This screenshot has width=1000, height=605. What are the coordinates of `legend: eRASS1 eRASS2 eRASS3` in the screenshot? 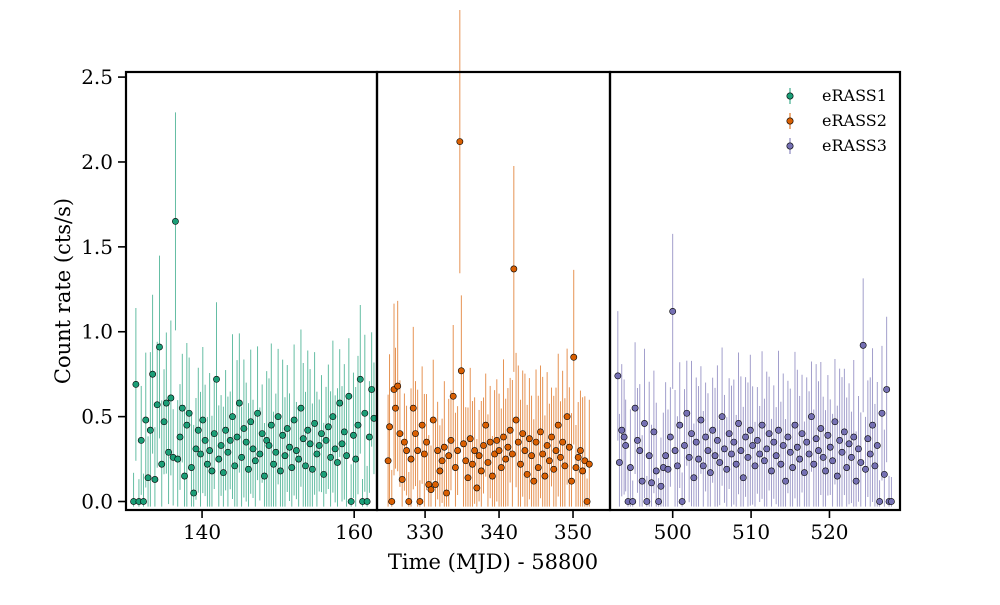 It's located at (836, 120).